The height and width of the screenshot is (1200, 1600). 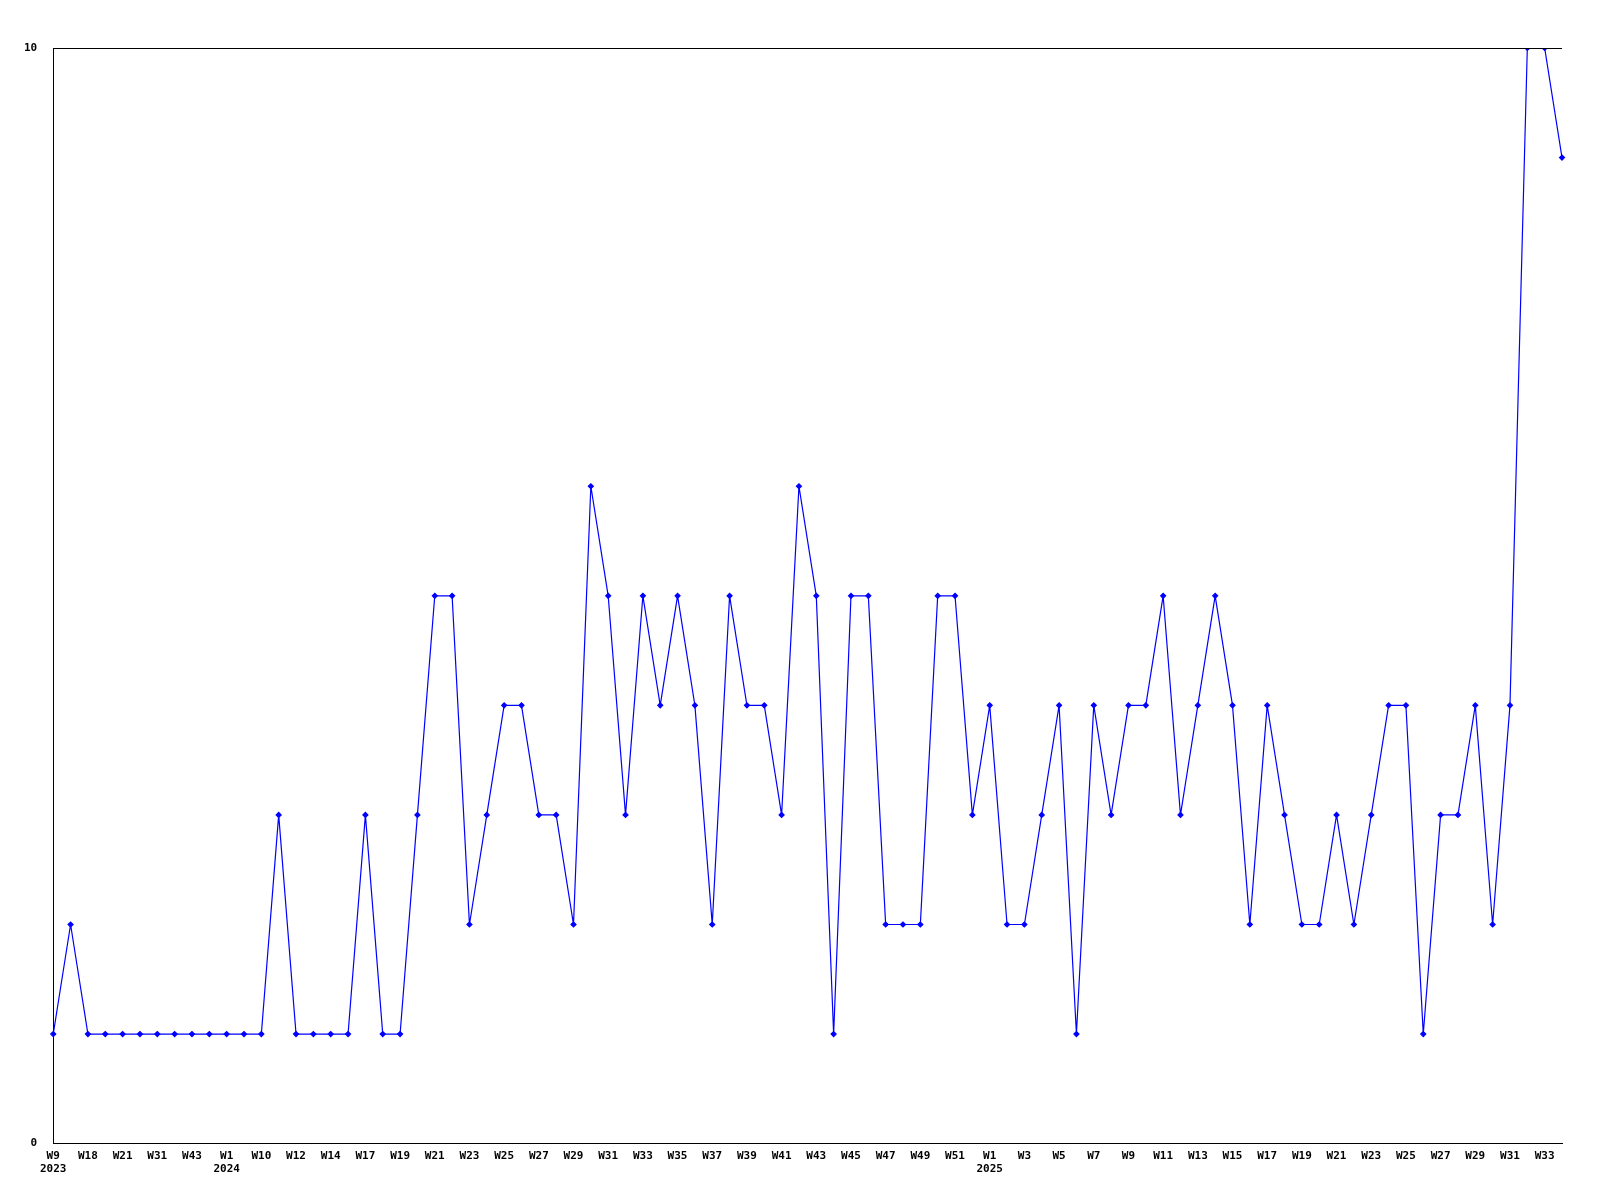 I want to click on x-tick-label: W5, so click(x=1059, y=1156).